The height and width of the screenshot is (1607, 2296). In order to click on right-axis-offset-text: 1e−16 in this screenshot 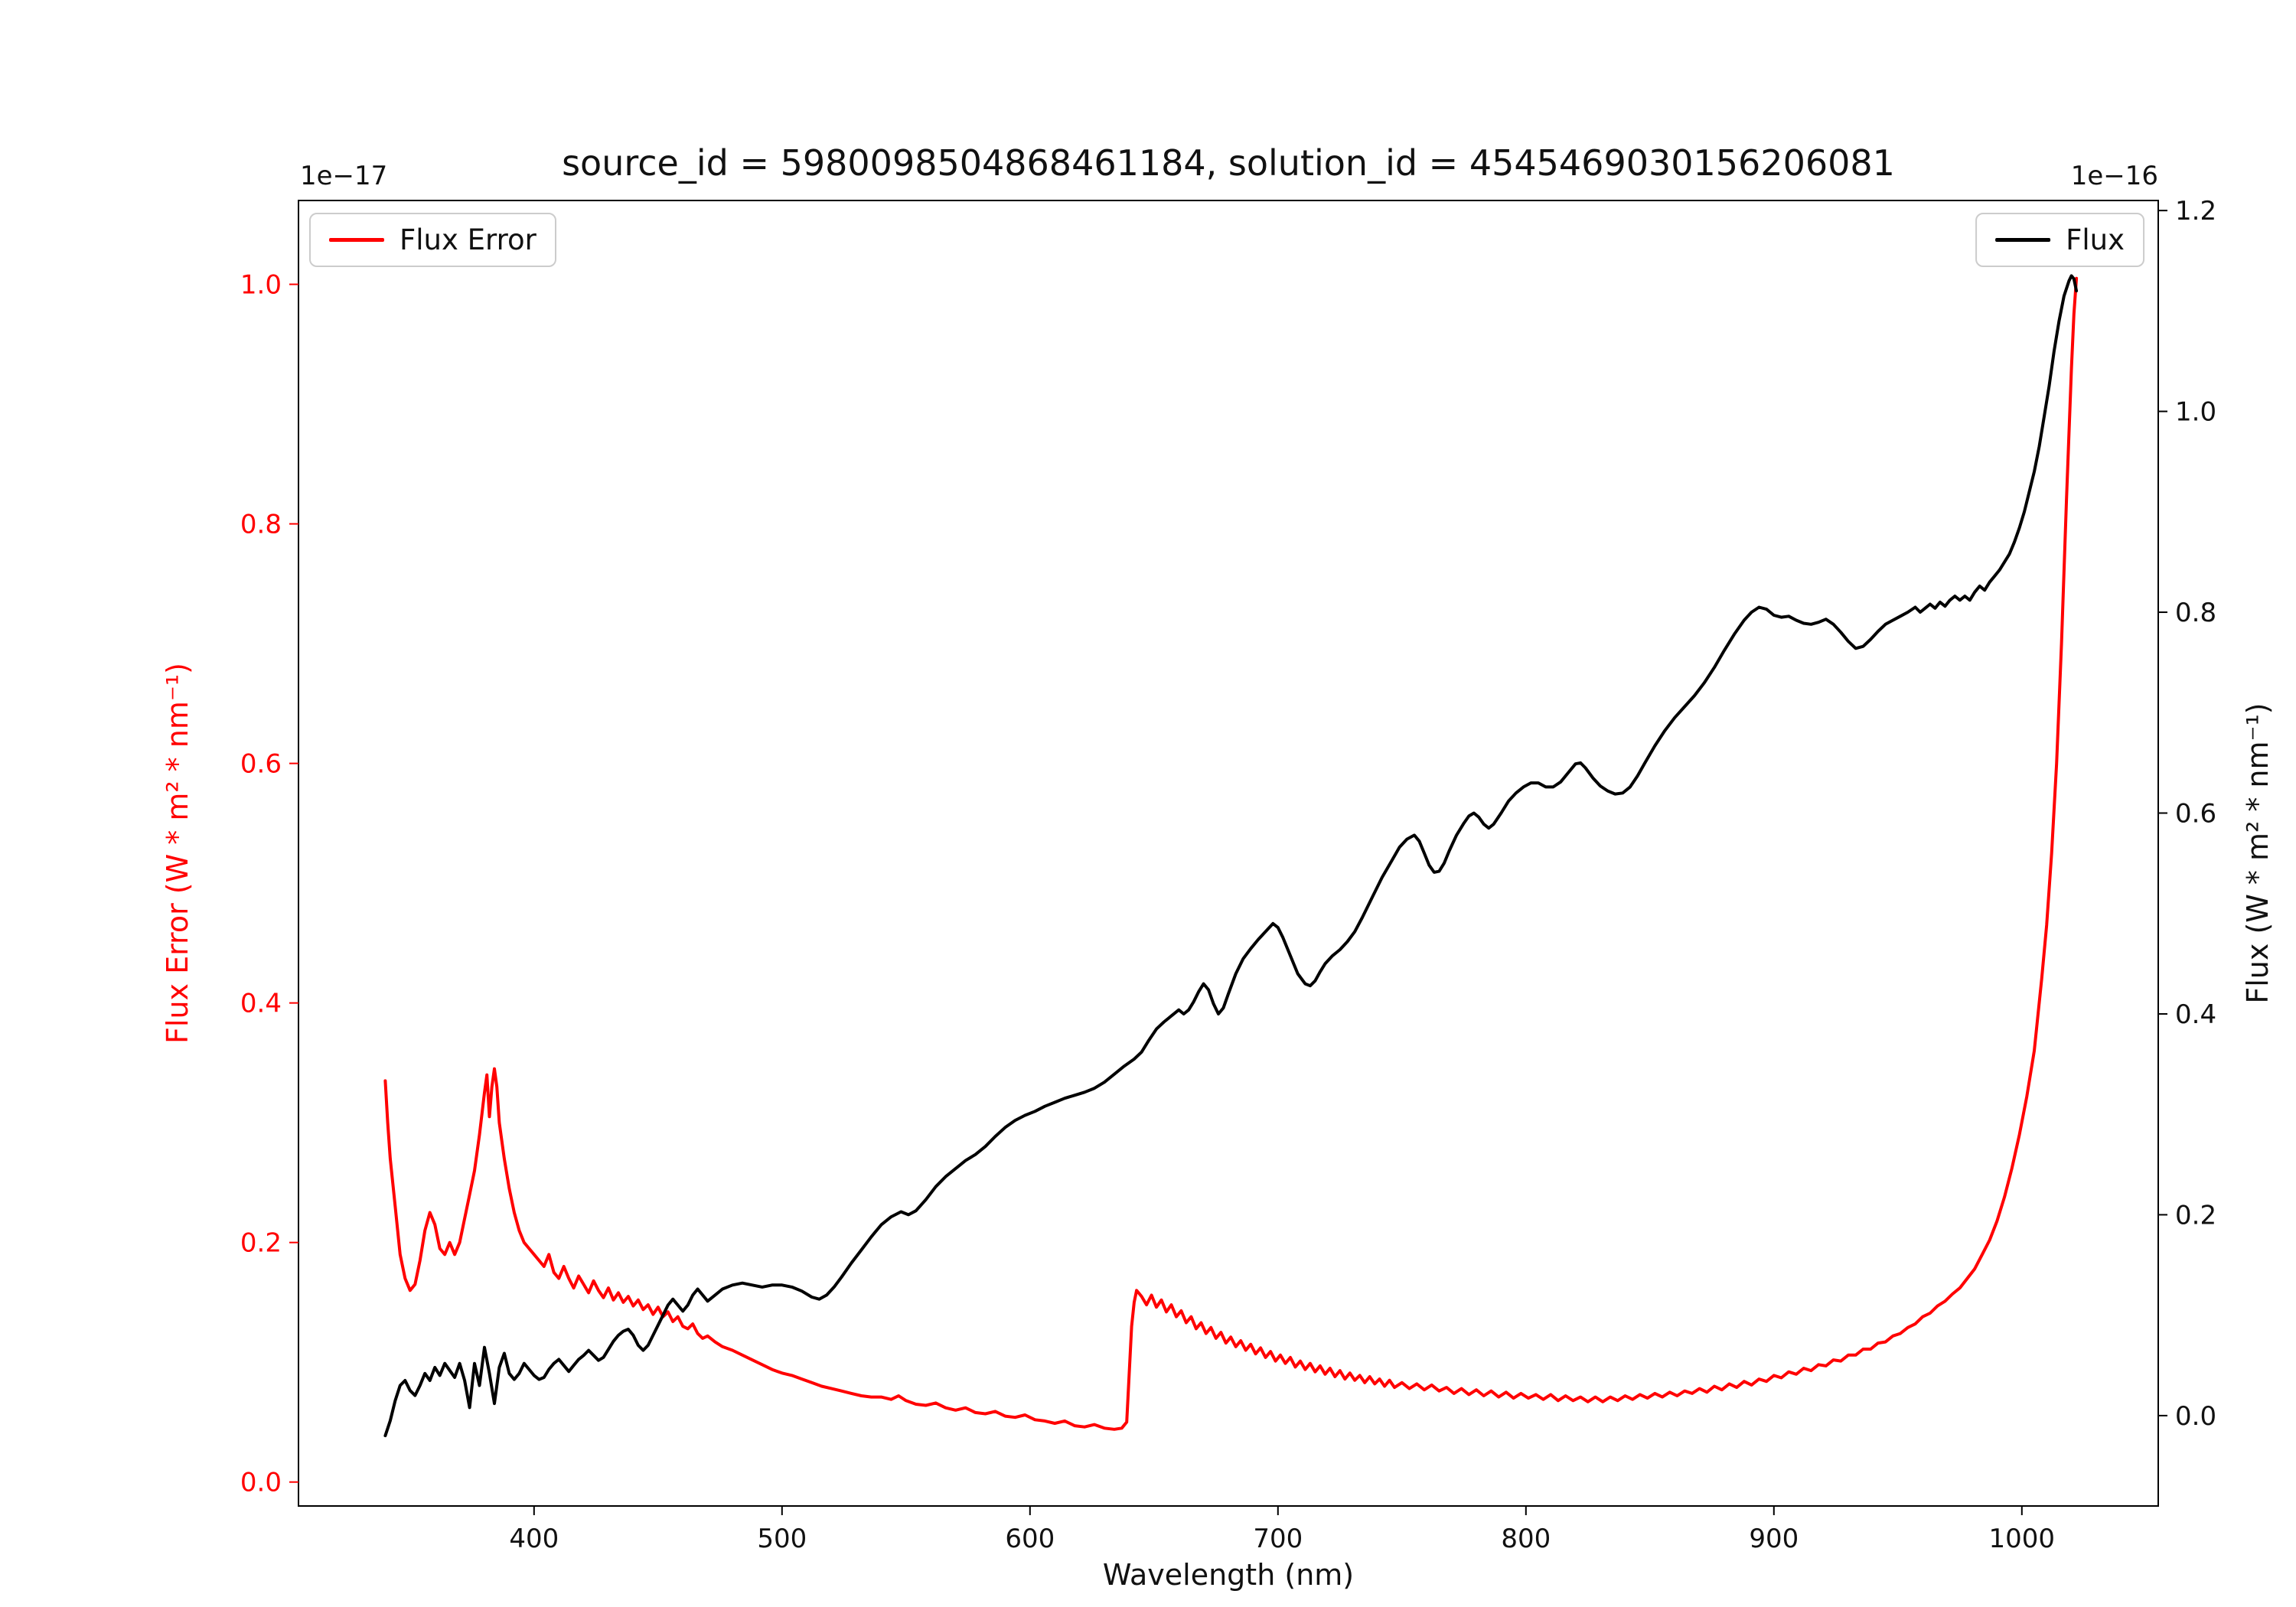, I will do `click(2114, 176)`.